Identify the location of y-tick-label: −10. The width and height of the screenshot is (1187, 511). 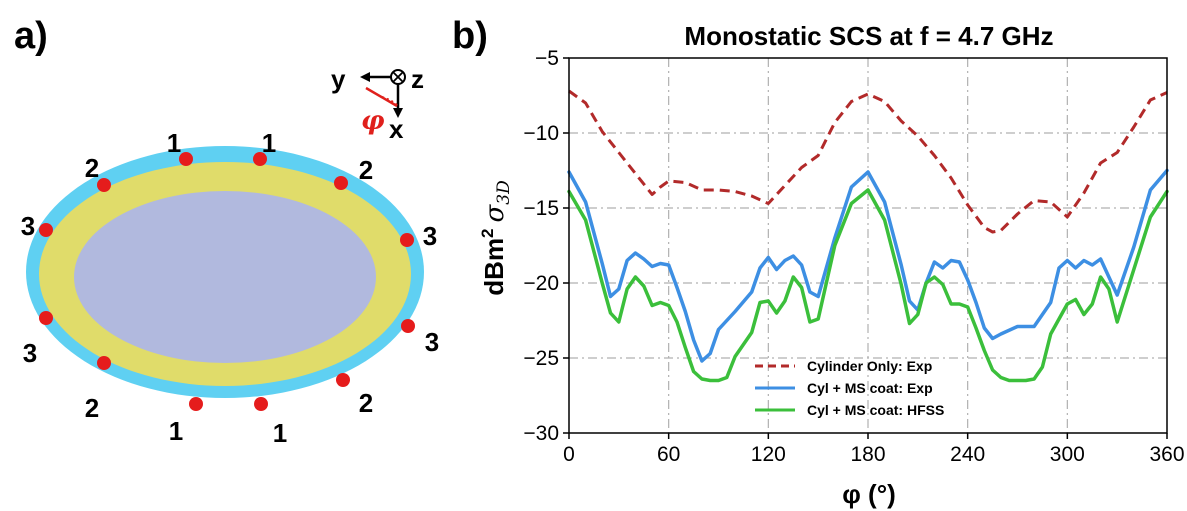
(541, 133).